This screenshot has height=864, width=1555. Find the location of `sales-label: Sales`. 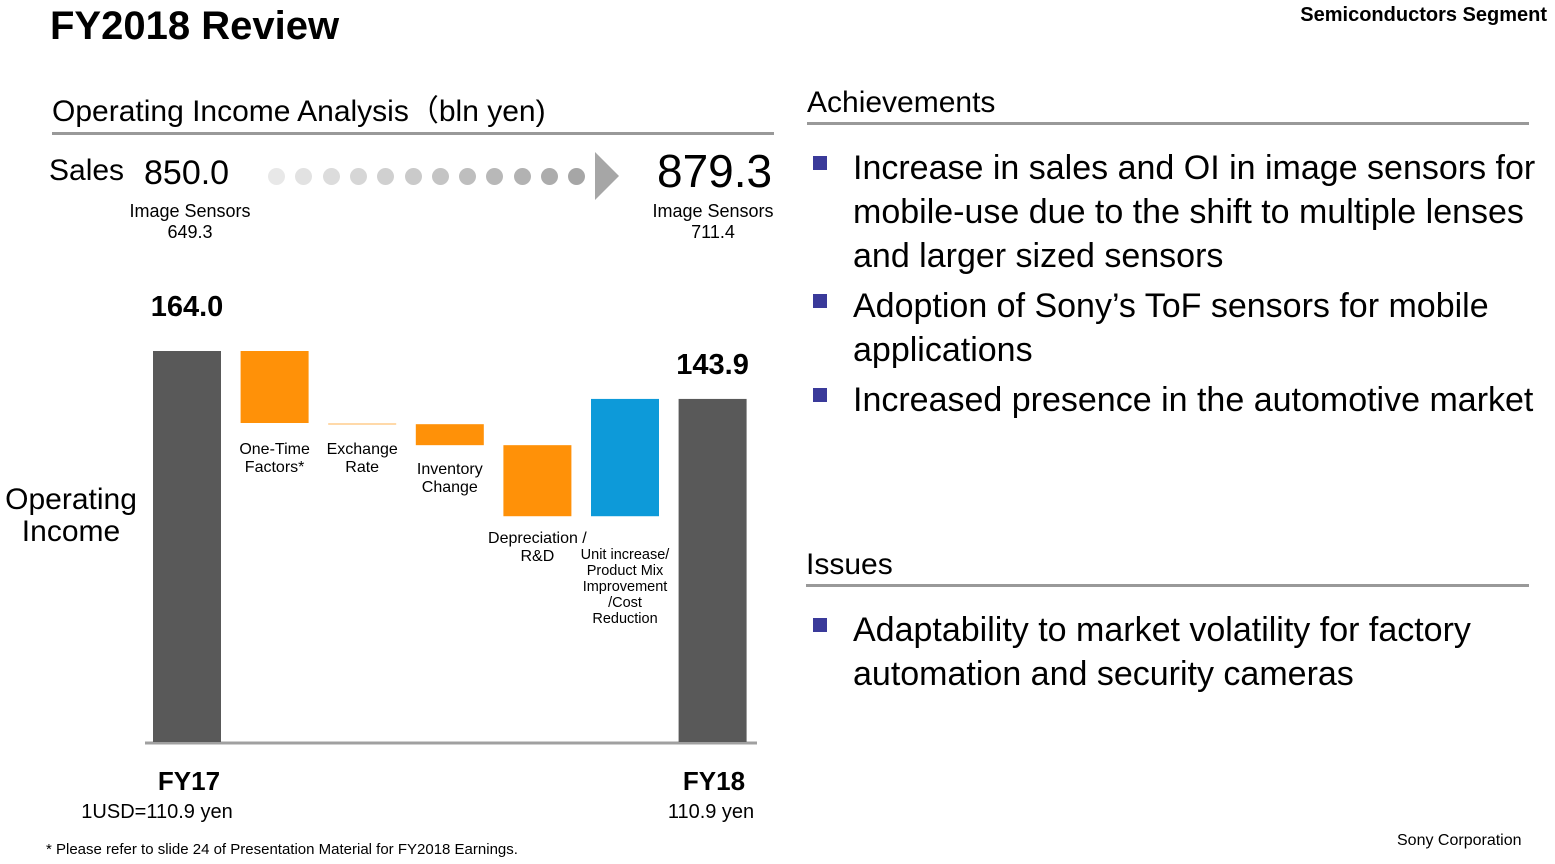

sales-label: Sales is located at coordinates (87, 170).